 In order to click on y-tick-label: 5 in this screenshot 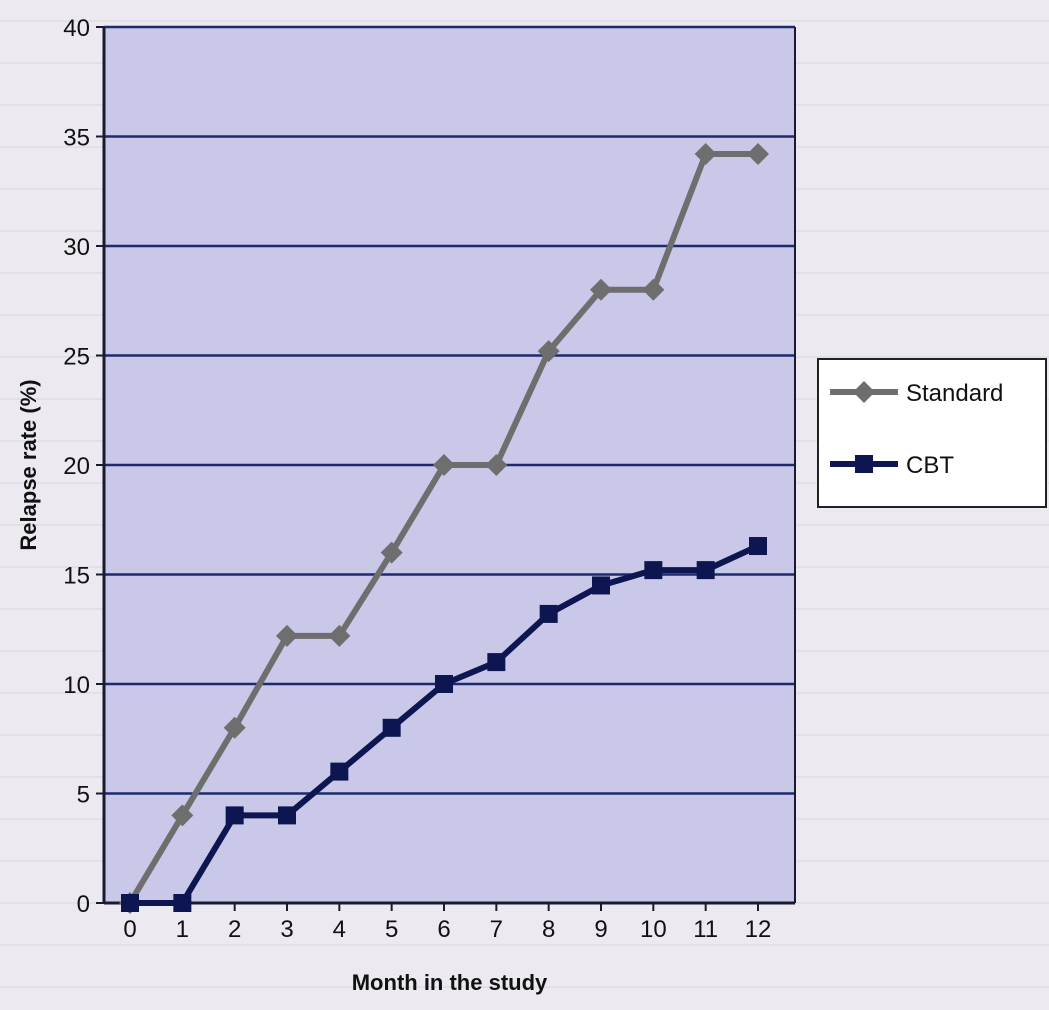, I will do `click(83, 795)`.